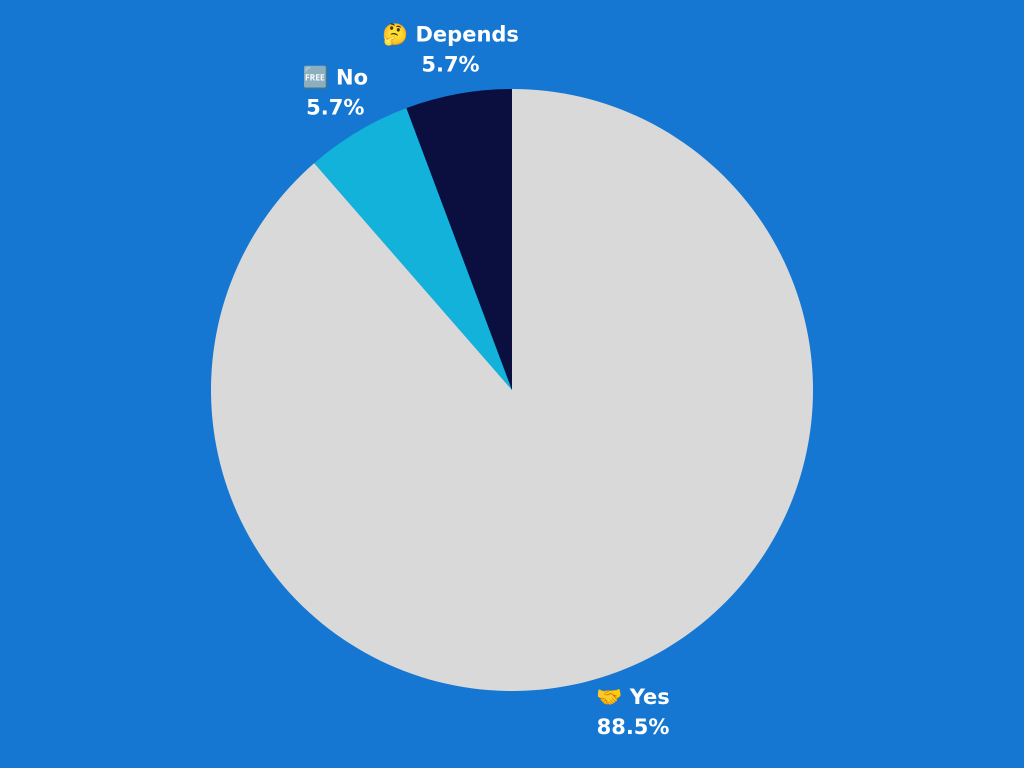 The image size is (1024, 768). I want to click on slice-value-label: 88.5%, so click(633, 727).